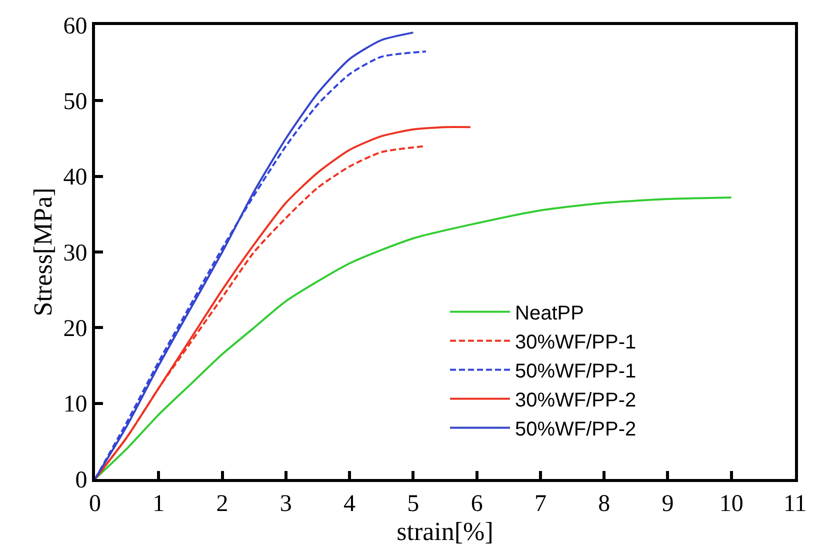 This screenshot has width=819, height=554. Describe the element at coordinates (668, 503) in the screenshot. I see `x-tick-label: 9` at that location.